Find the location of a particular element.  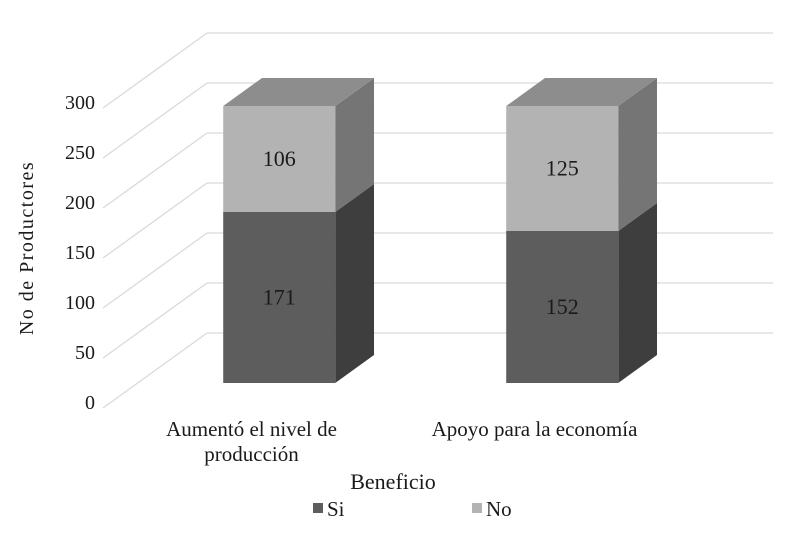

legend-swatch-si is located at coordinates (318, 508).